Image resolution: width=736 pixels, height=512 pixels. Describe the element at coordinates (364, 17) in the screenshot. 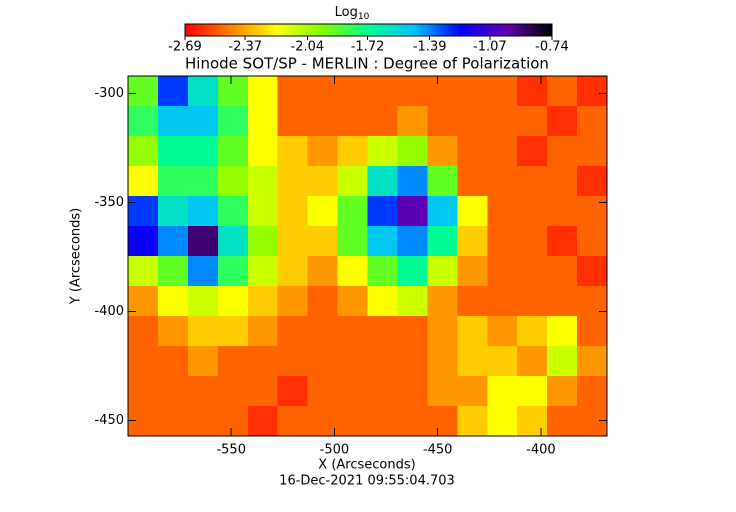

I see `colorbar-title-subscript: 10` at that location.